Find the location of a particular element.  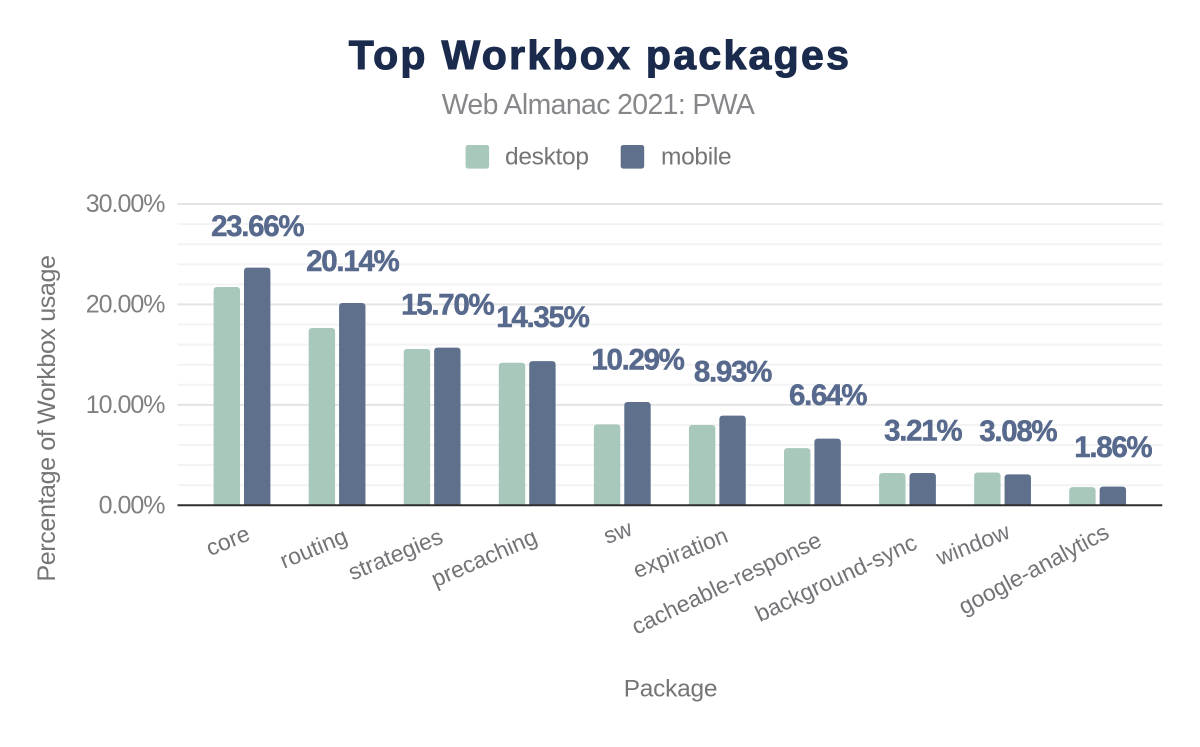

svg-text: desktop is located at coordinates (547, 156).